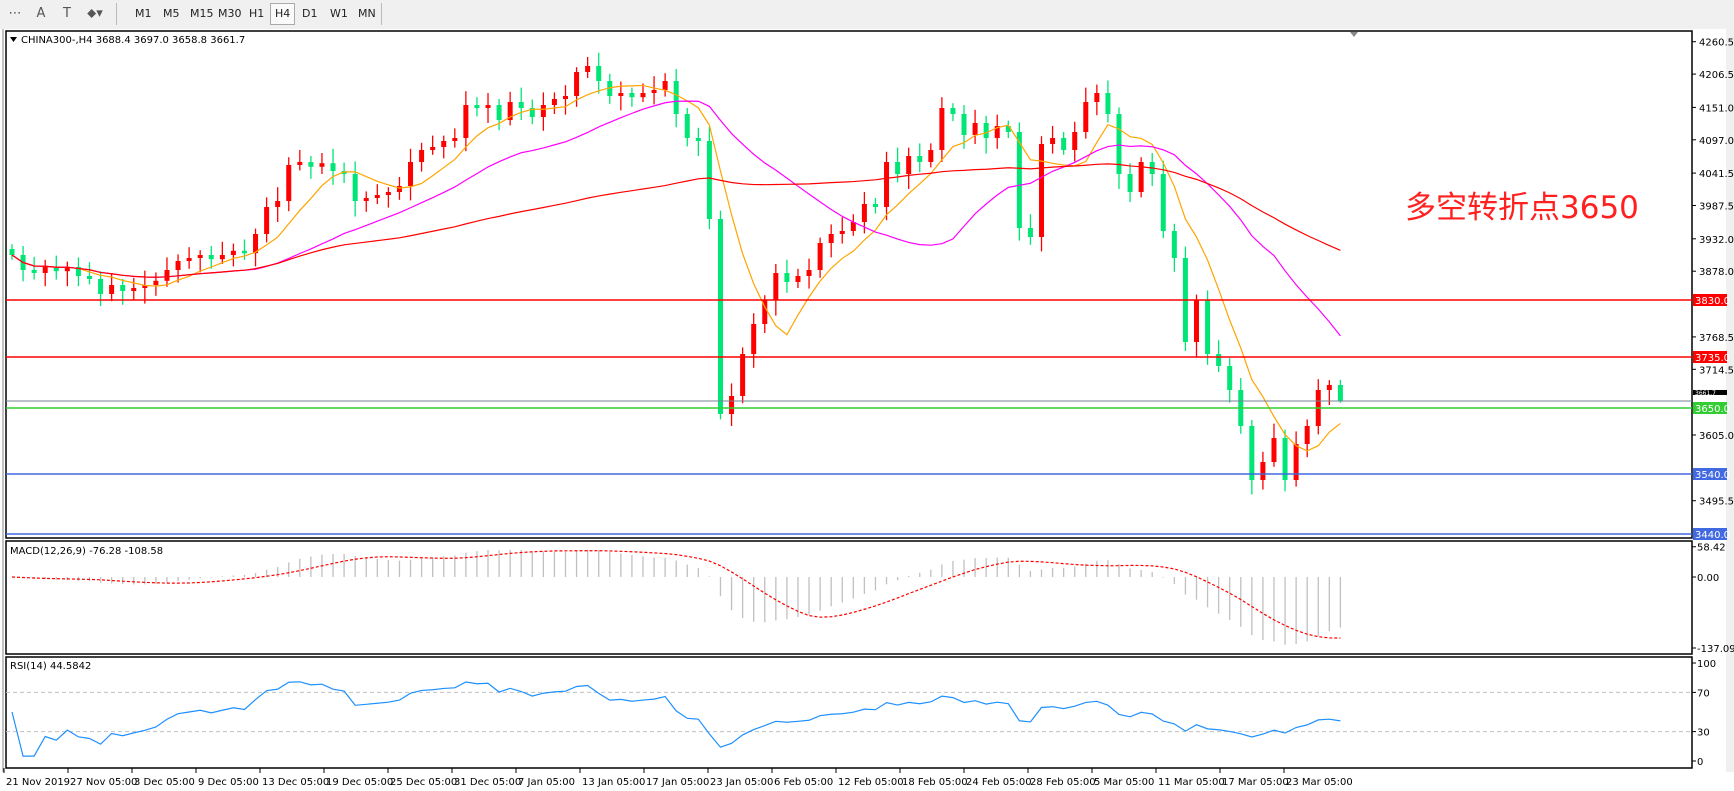 This screenshot has width=1734, height=791. Describe the element at coordinates (1711, 548) in the screenshot. I see `macd-tick-label: 58.42` at that location.